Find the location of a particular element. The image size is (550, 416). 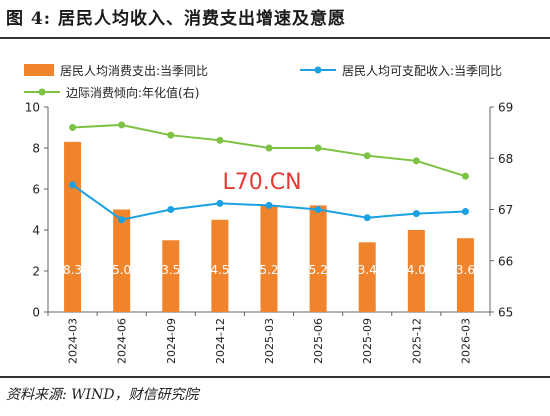

y-tick-label-left: 0 is located at coordinates (36, 313).